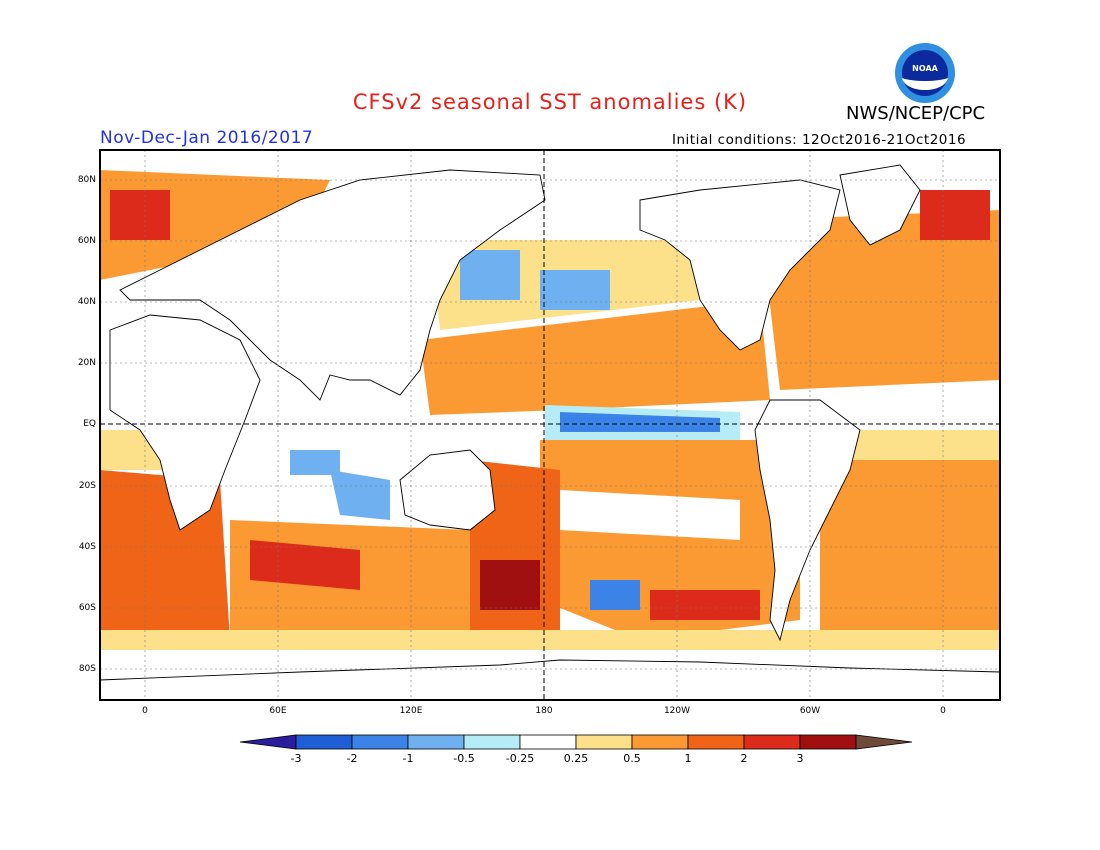 The height and width of the screenshot is (850, 1100). I want to click on colorbar-tick-label: 0.5, so click(632, 758).